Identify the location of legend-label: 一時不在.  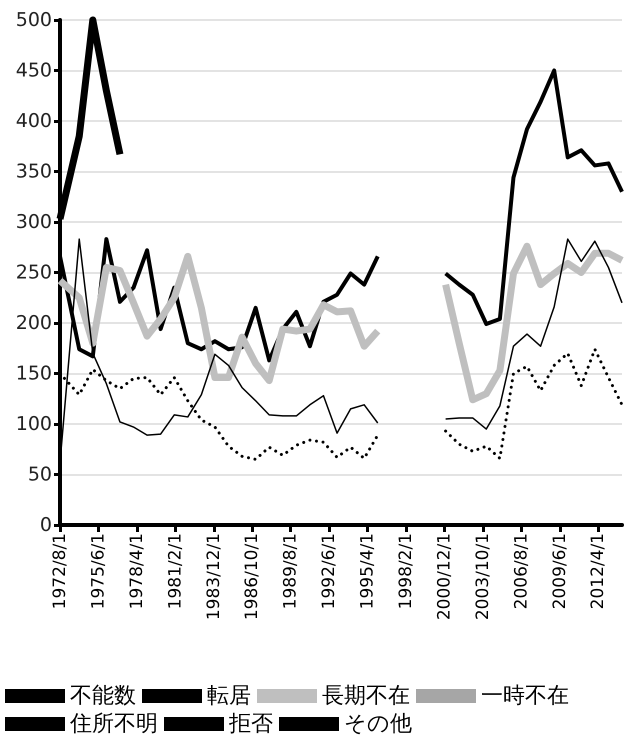
(525, 696).